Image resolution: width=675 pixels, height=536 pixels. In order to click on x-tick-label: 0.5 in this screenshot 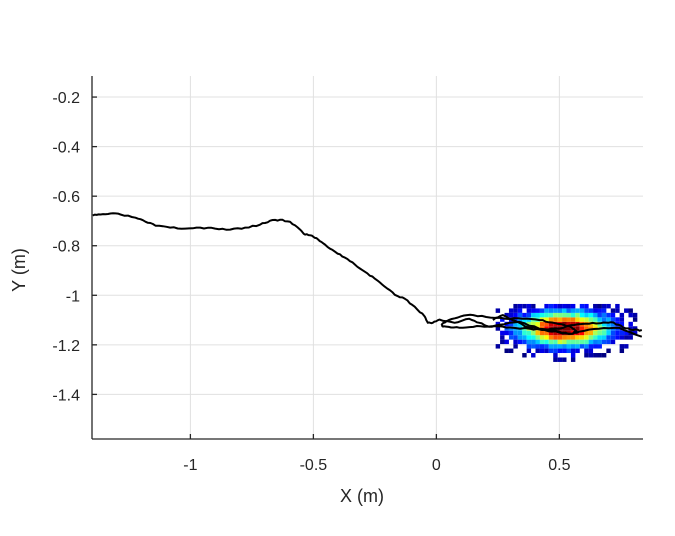, I will do `click(559, 465)`.